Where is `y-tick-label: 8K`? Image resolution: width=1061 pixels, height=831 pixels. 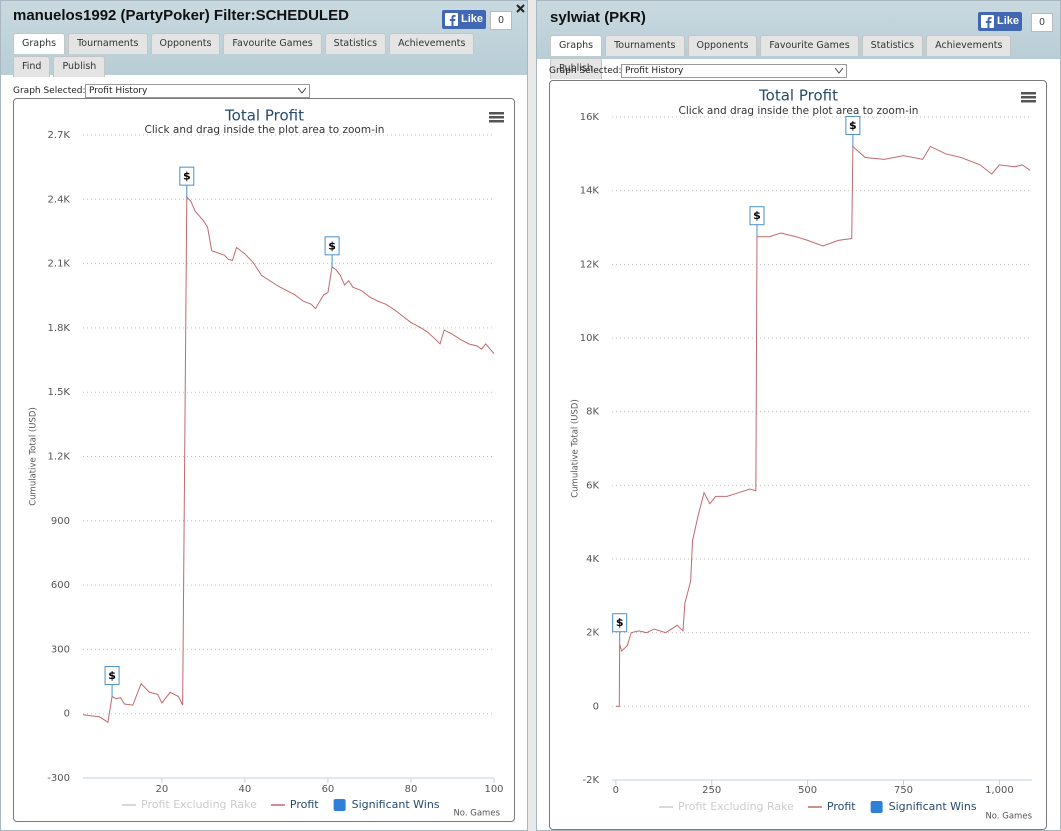
y-tick-label: 8K is located at coordinates (592, 412).